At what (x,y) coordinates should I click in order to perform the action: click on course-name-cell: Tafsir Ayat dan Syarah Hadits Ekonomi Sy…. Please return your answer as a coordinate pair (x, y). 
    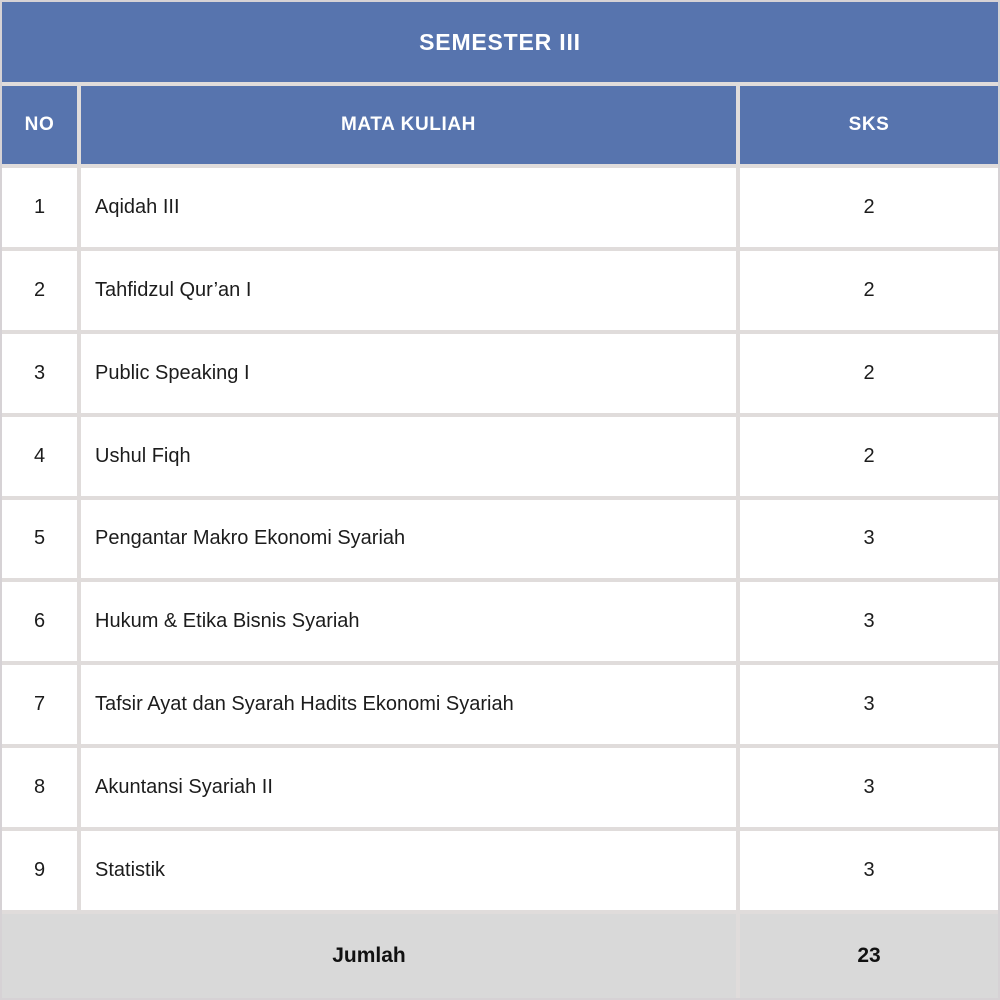
    Looking at the image, I should click on (408, 705).